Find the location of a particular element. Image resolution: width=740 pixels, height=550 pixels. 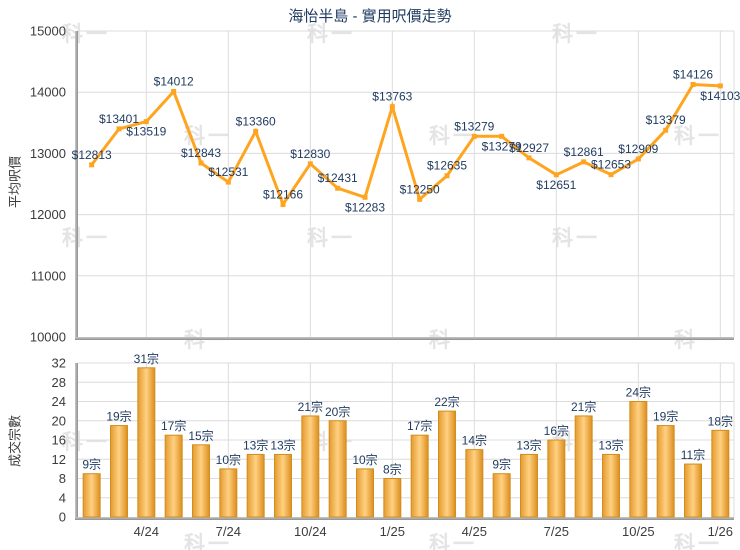

price-point-label: $12830 is located at coordinates (310, 154).